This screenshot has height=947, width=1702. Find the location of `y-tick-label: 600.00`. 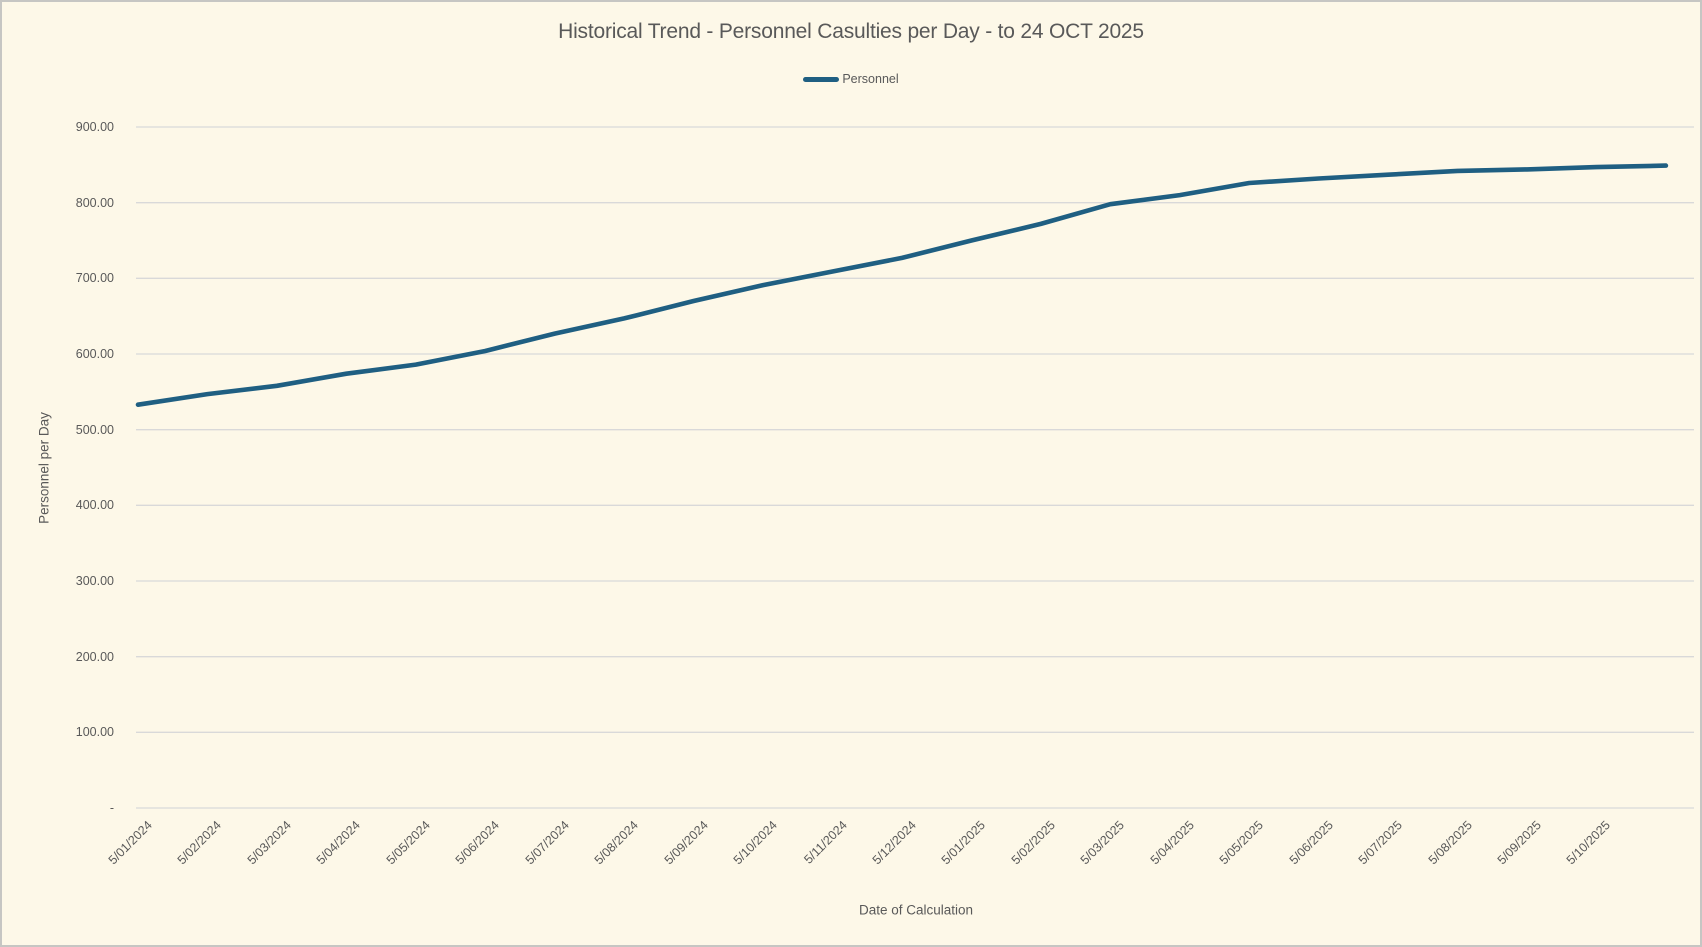

y-tick-label: 600.00 is located at coordinates (94, 354).